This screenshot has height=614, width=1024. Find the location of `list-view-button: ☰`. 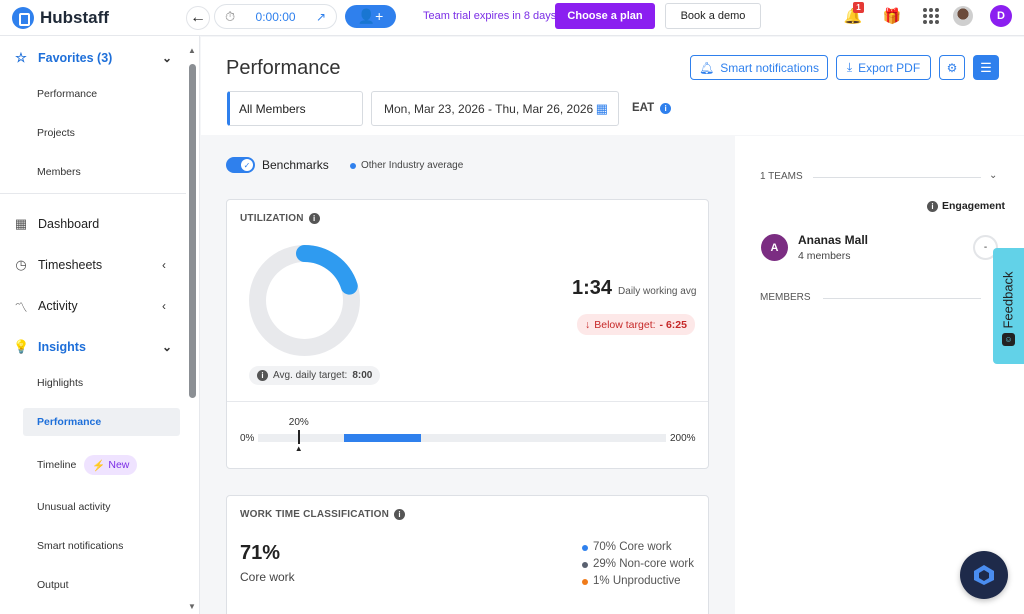

list-view-button: ☰ is located at coordinates (986, 67).